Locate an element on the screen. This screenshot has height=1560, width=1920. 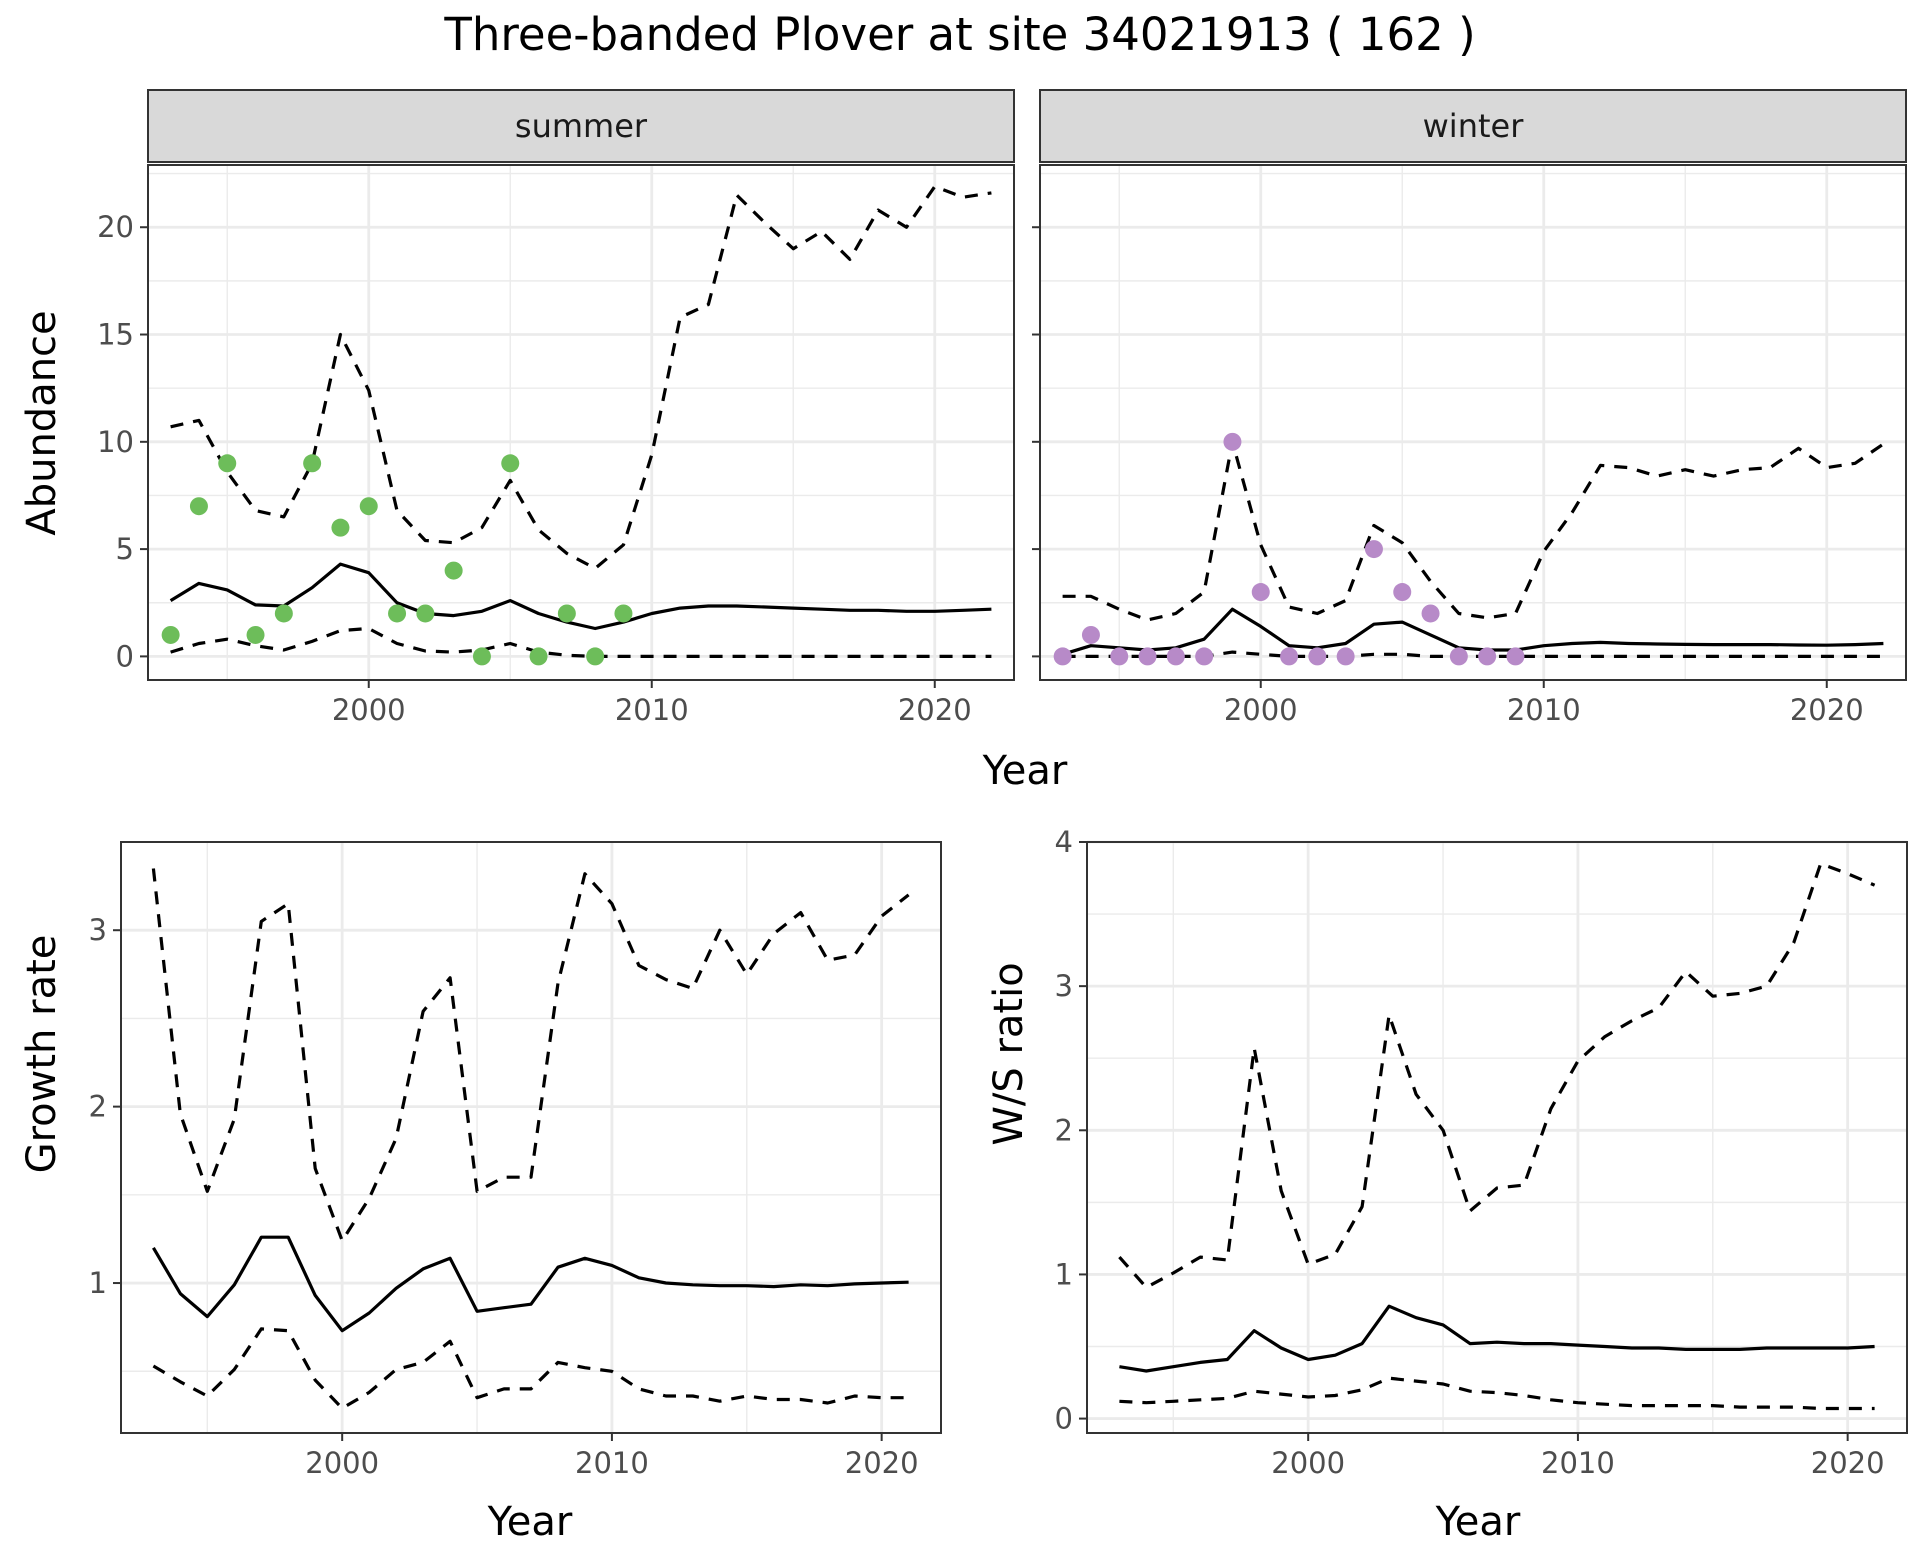
ws-y-tick-label: 0 is located at coordinates (1064, 1419).